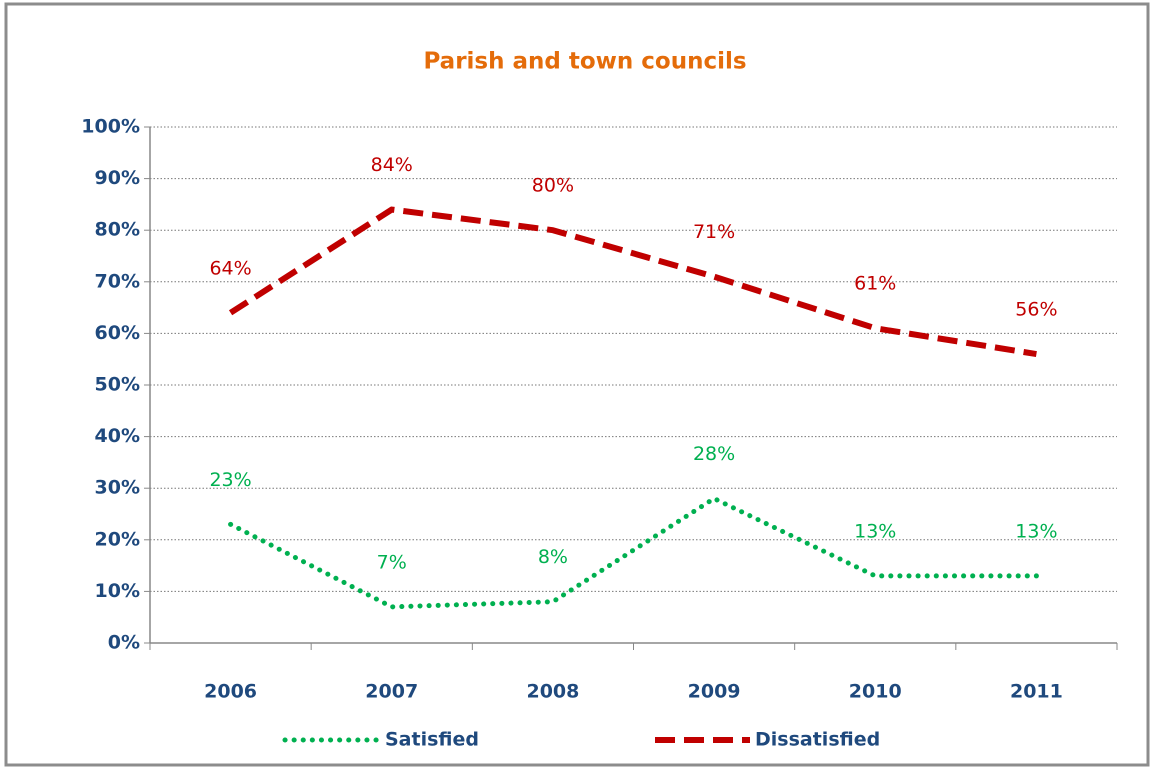 This screenshot has height=769, width=1154. I want to click on x-tick-label: 2008, so click(552, 692).